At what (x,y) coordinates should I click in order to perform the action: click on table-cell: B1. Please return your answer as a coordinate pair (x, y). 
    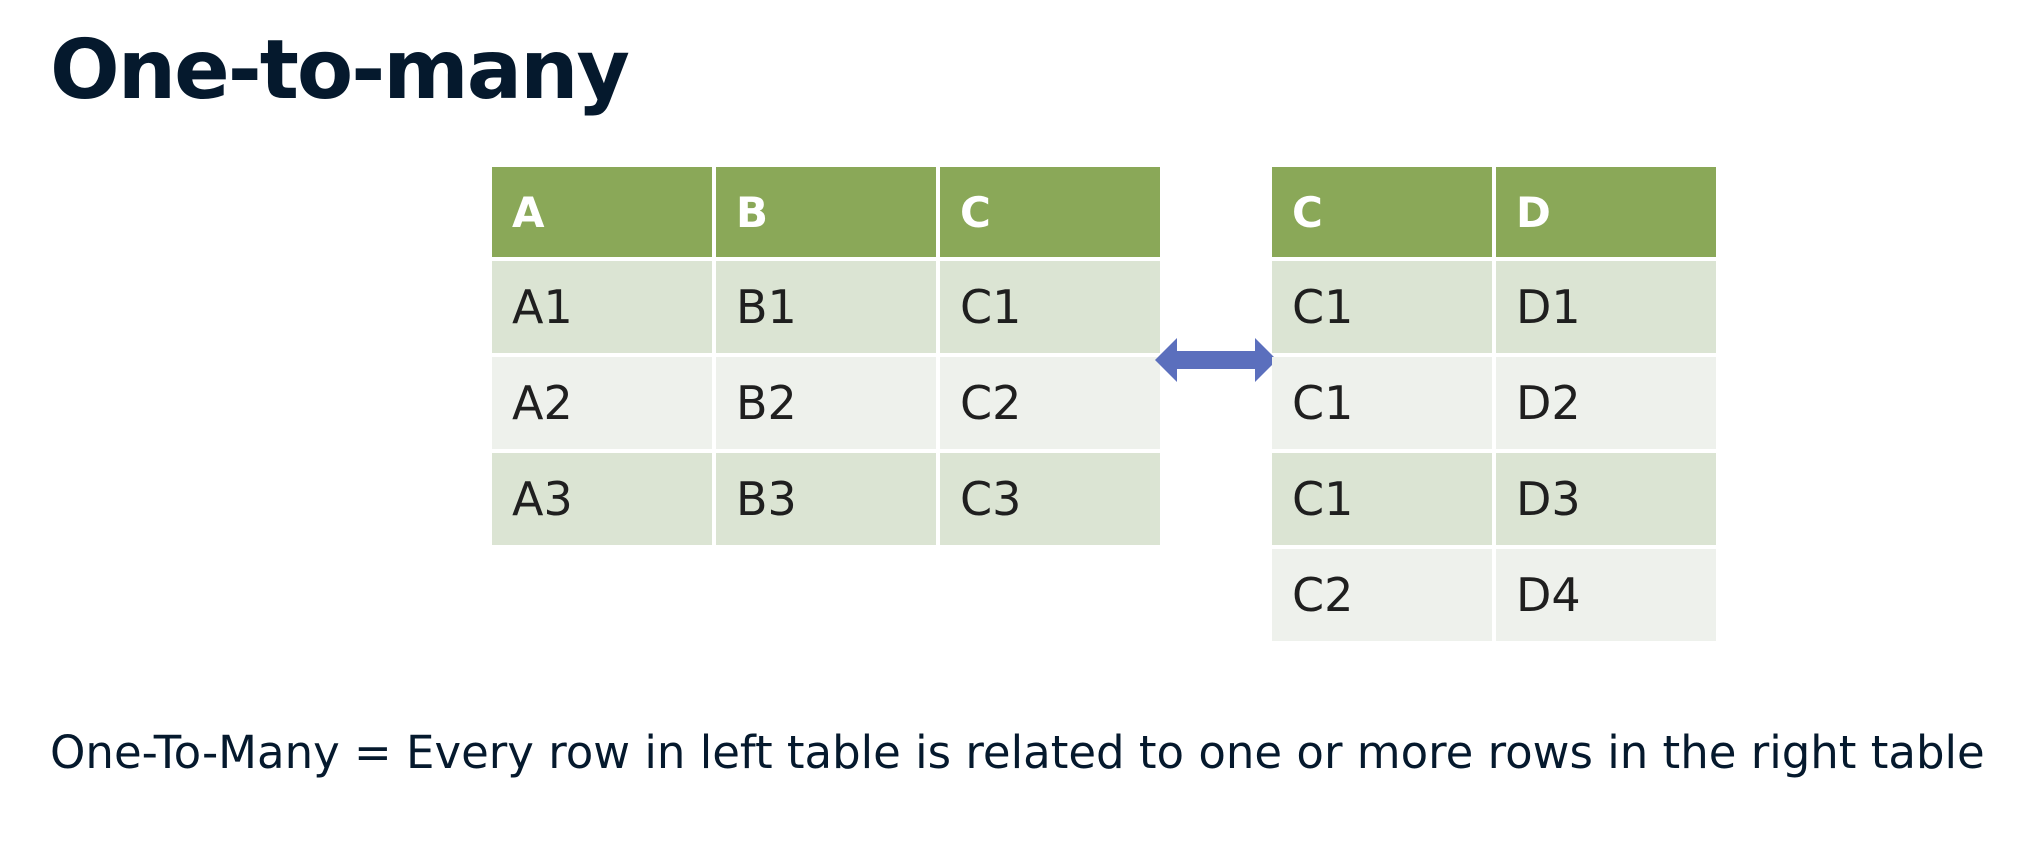
    Looking at the image, I should click on (826, 307).